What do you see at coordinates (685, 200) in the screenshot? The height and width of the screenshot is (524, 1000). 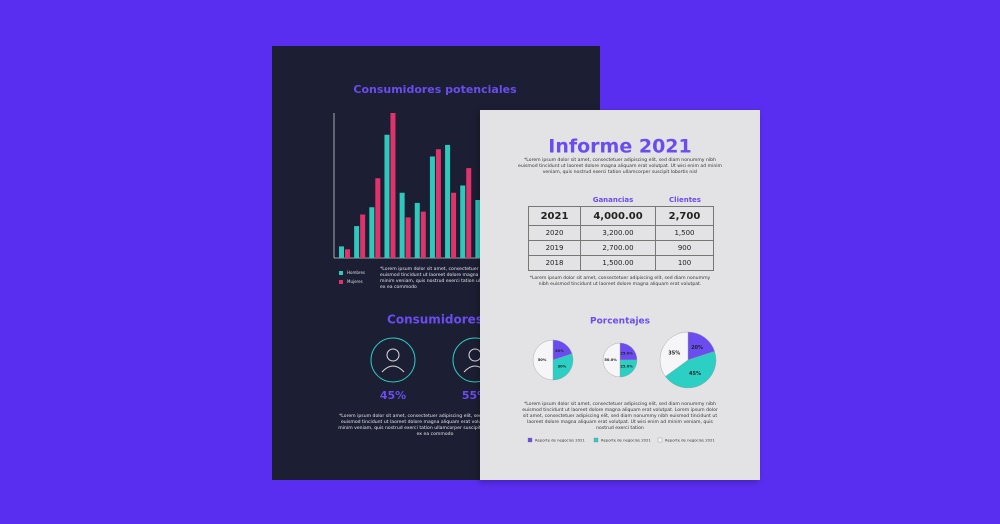 I see `column-header: Clientes` at bounding box center [685, 200].